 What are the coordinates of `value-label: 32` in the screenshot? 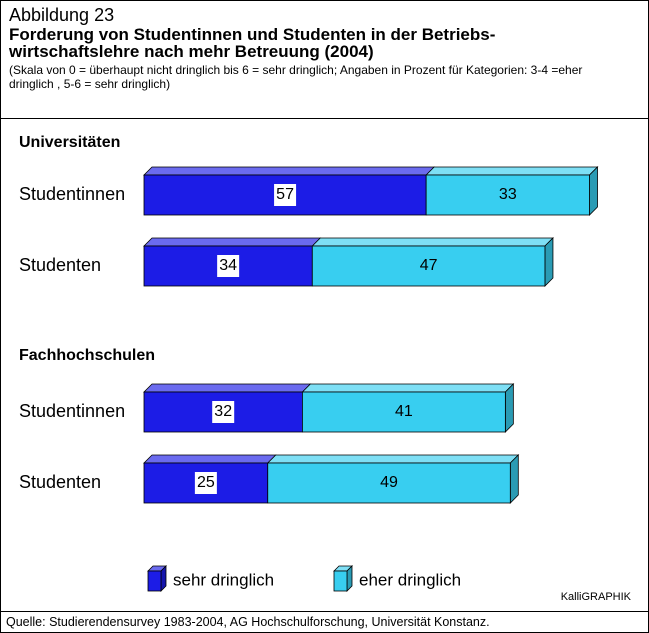 It's located at (223, 411).